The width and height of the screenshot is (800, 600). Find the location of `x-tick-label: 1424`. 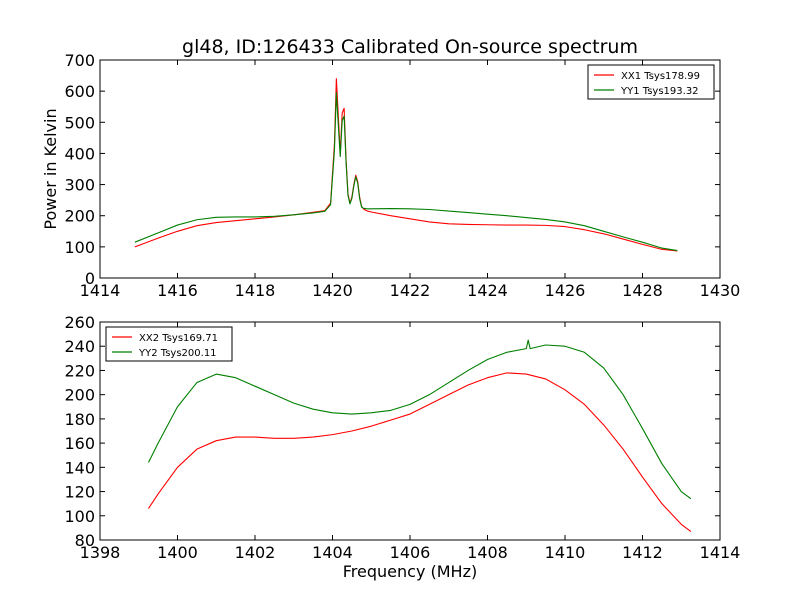

x-tick-label: 1424 is located at coordinates (487, 290).